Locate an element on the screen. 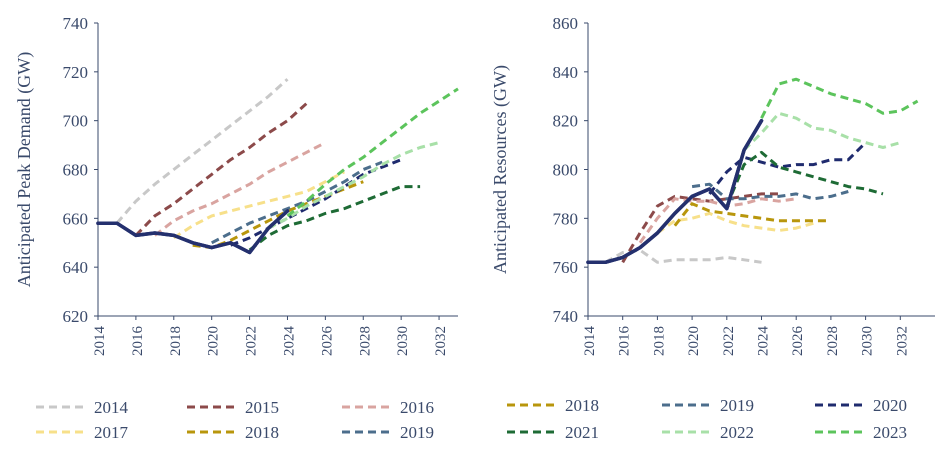 The height and width of the screenshot is (454, 945). series-line-2015 is located at coordinates (221, 169).